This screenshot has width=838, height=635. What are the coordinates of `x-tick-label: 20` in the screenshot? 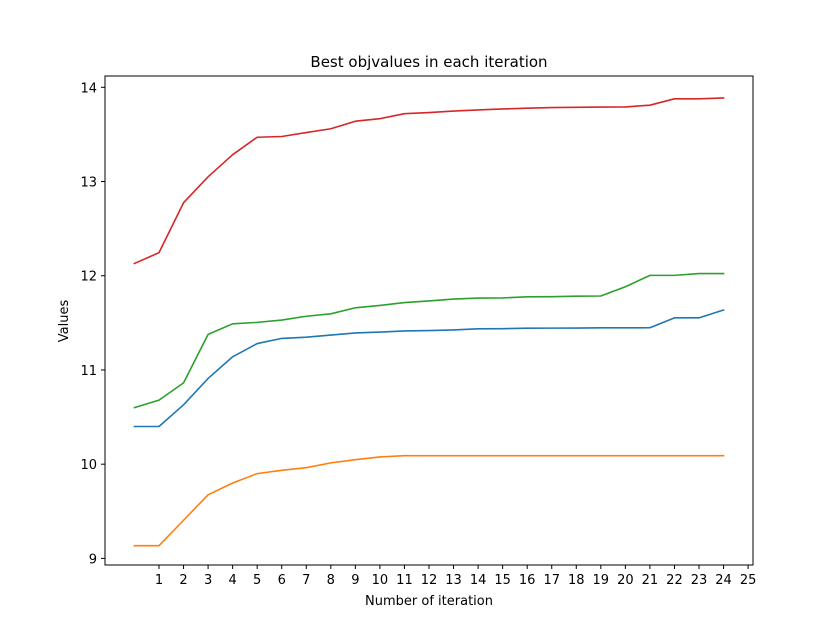 It's located at (625, 580).